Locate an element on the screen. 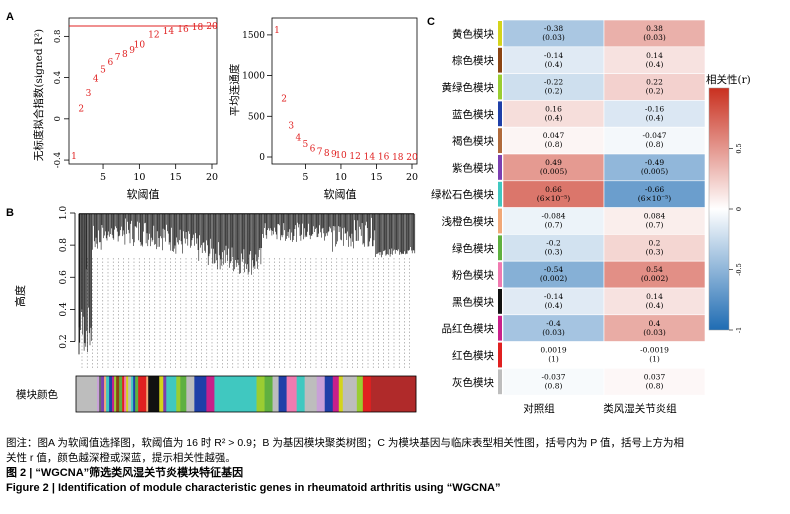 The image size is (790, 514). fit-ylabel: 无标度拟合指数(signed R²) is located at coordinates (38, 95).